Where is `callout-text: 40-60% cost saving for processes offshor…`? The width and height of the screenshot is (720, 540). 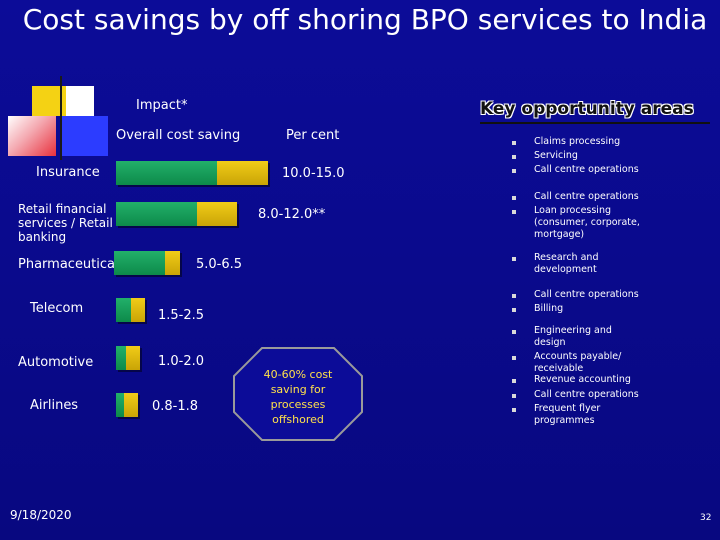
callout-text: 40-60% cost saving for processes offshor… is located at coordinates (298, 397).